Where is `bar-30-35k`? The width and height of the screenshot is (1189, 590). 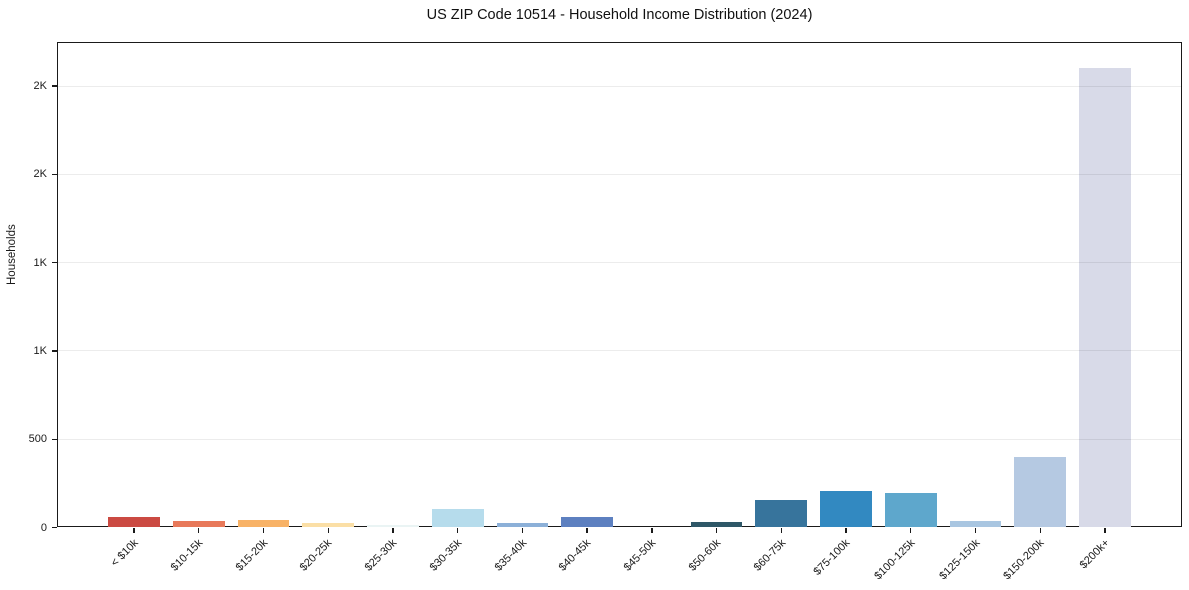
bar-30-35k is located at coordinates (457, 518).